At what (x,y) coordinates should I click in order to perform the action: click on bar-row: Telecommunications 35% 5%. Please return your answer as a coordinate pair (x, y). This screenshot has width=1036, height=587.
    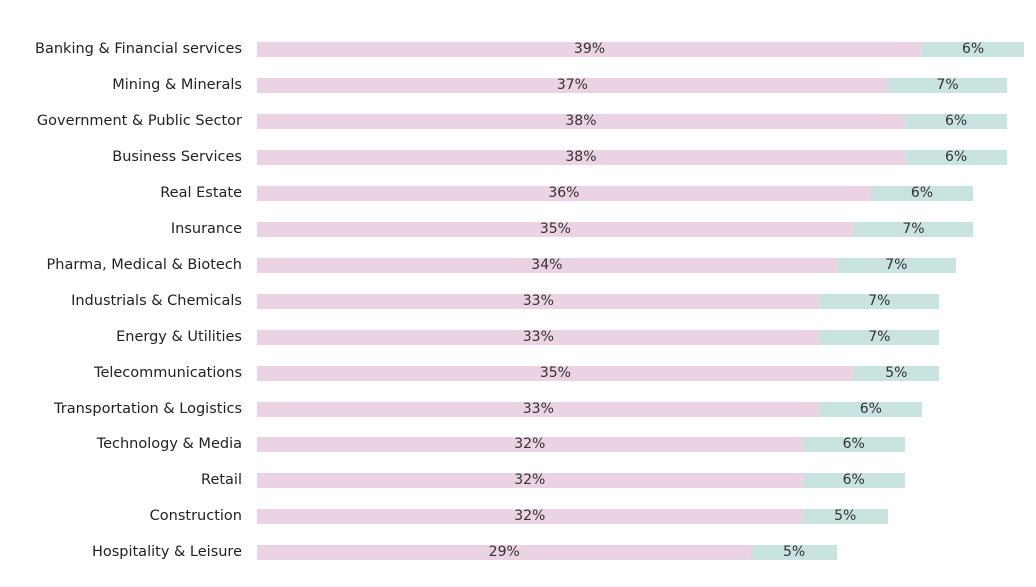
    Looking at the image, I should click on (518, 373).